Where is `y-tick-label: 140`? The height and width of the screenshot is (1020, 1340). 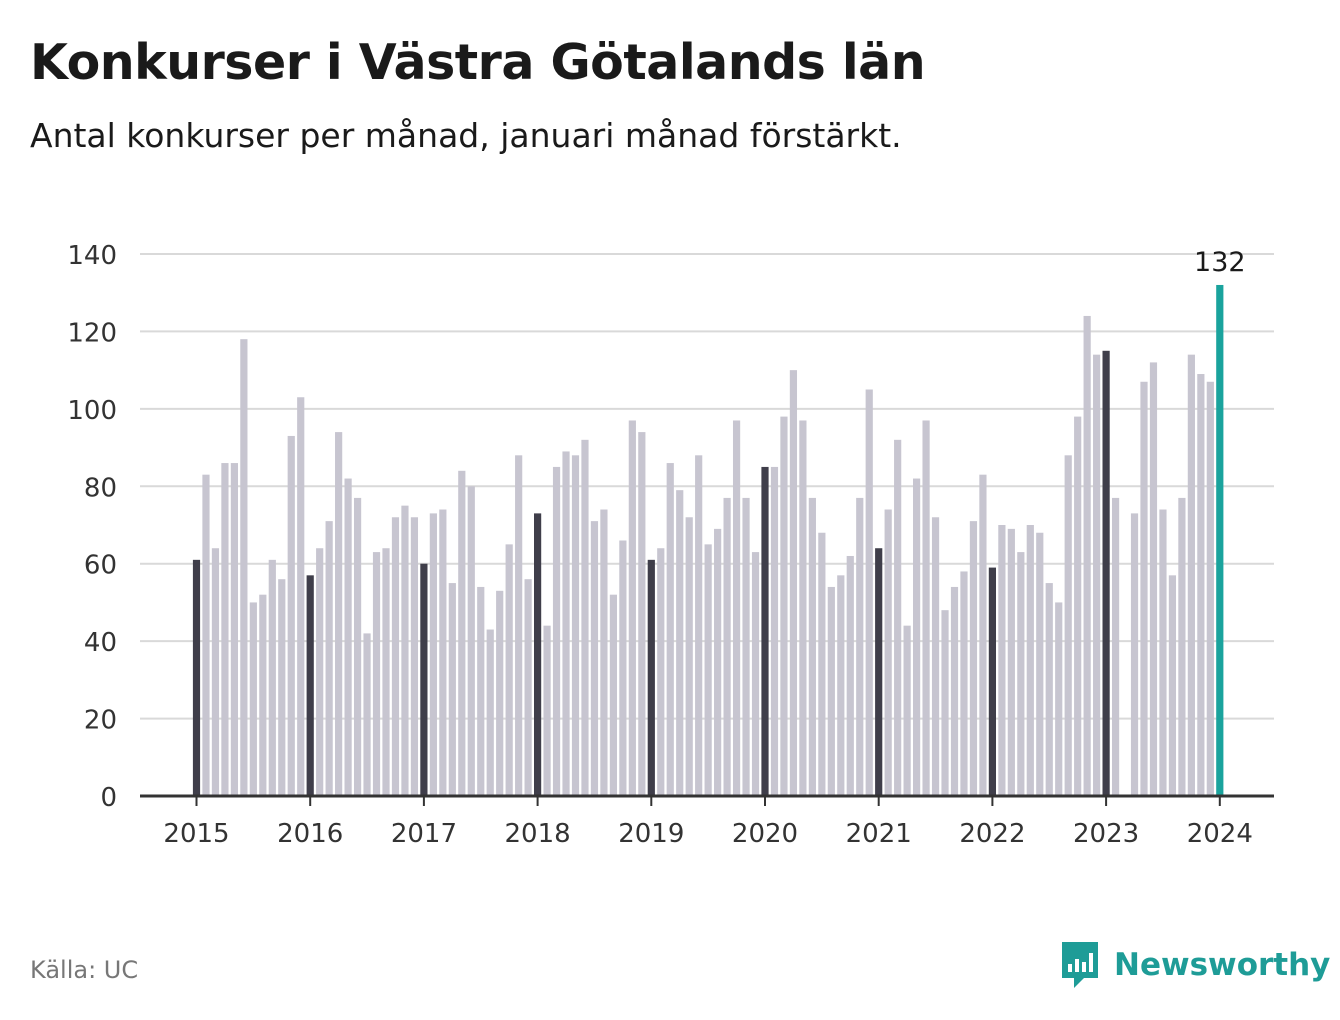 y-tick-label: 140 is located at coordinates (92, 256).